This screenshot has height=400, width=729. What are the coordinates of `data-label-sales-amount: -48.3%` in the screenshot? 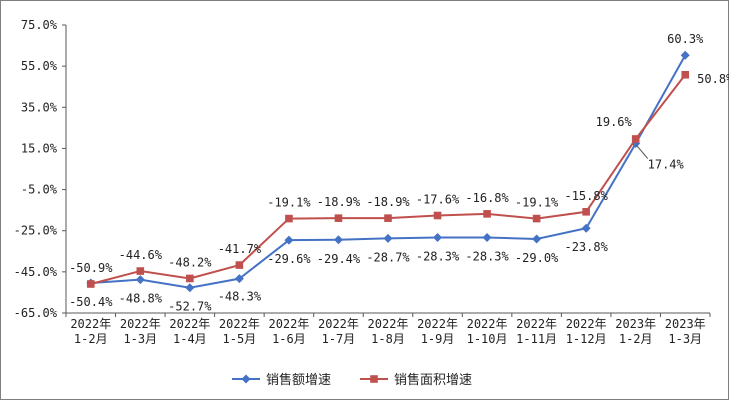 It's located at (240, 297).